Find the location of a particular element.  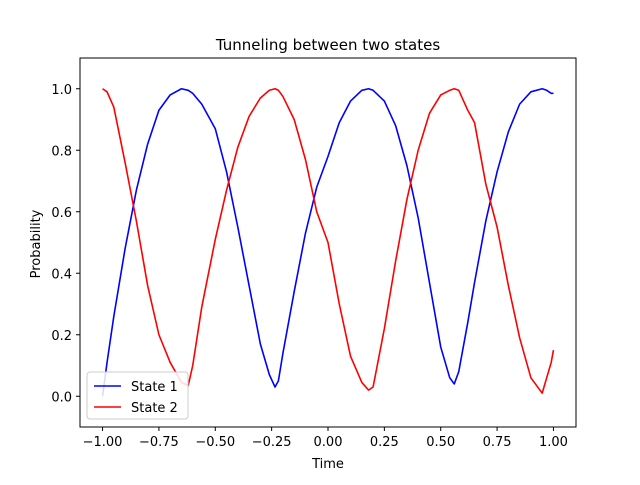

y-tick-label: 0.4 is located at coordinates (61, 274).